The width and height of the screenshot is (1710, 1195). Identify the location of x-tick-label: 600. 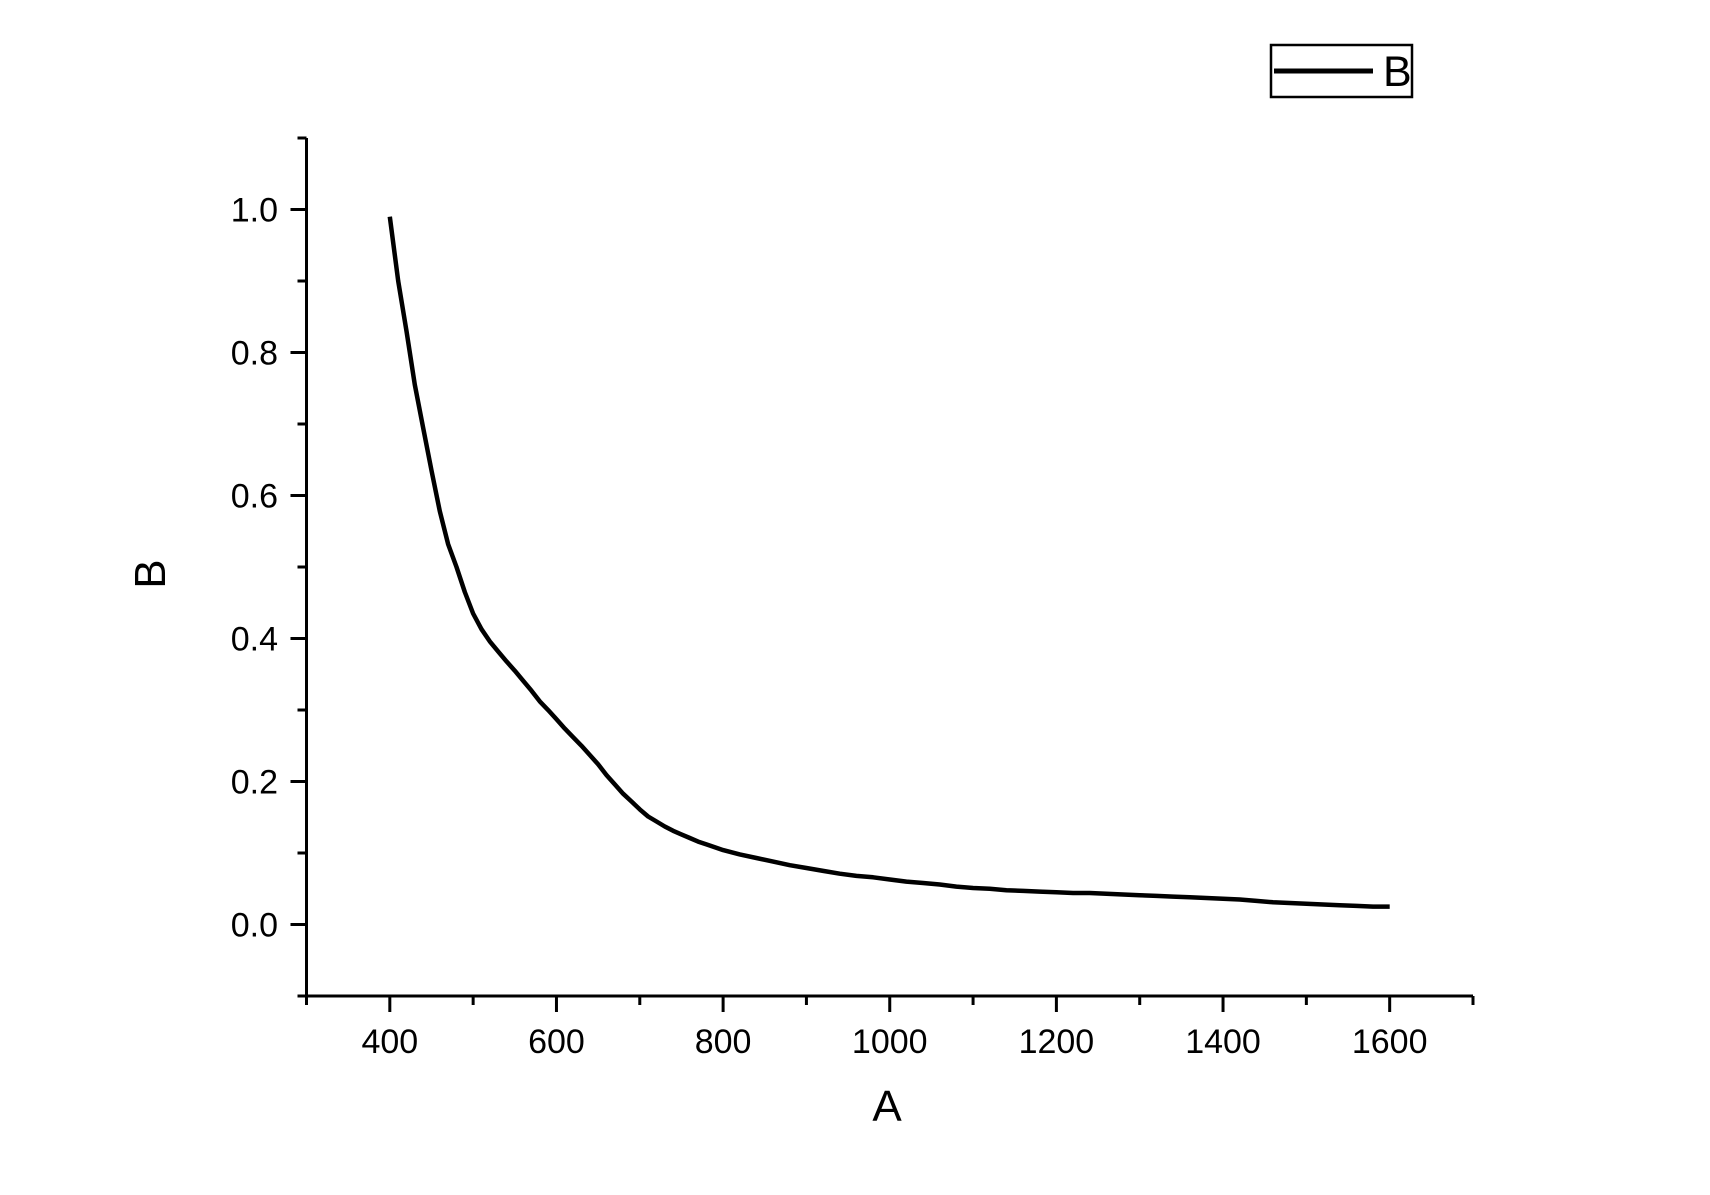
(556, 1042).